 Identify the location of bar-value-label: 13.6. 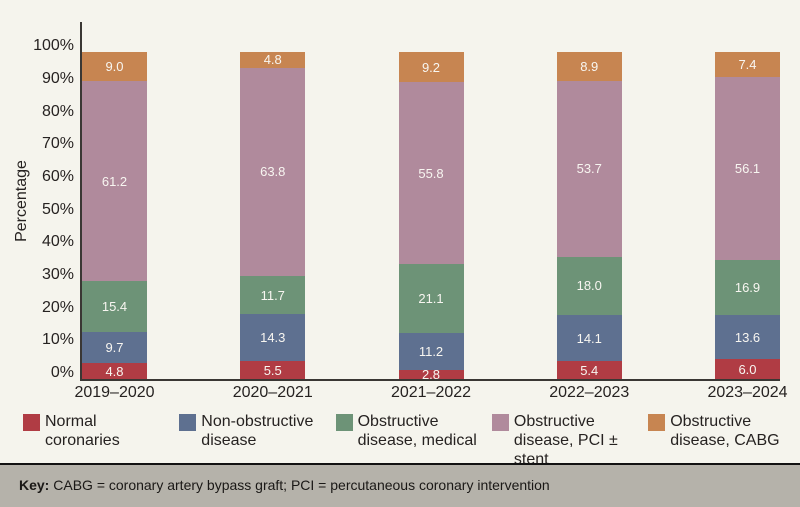
(747, 337).